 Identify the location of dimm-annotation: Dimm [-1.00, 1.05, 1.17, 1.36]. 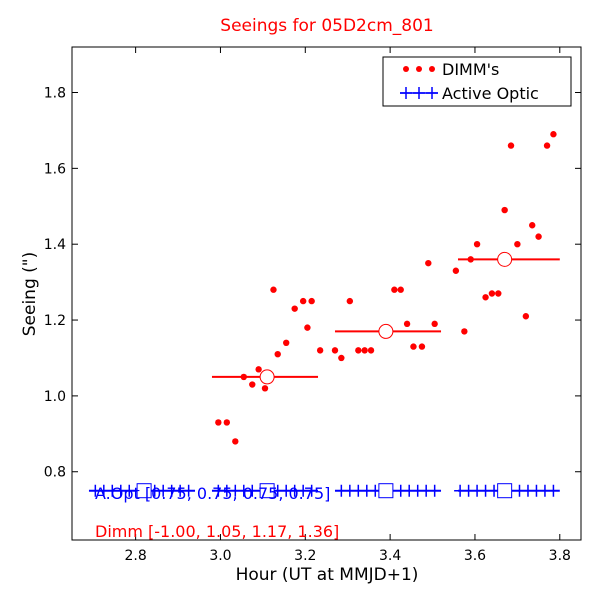
(217, 531).